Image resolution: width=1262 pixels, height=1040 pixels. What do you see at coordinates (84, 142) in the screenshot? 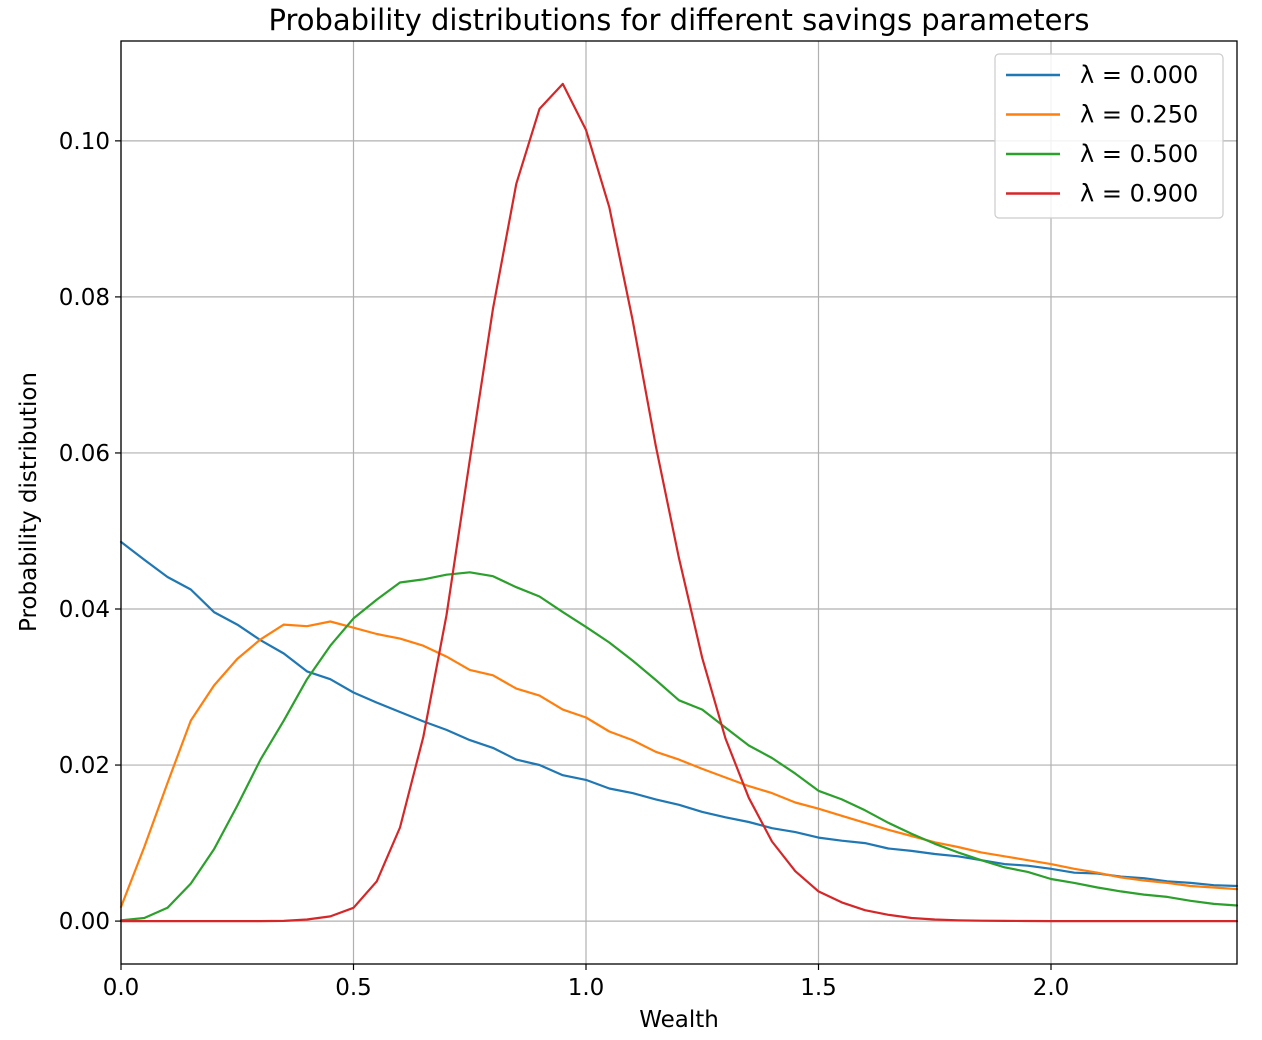
I see `y-tick-label: 0.10` at bounding box center [84, 142].